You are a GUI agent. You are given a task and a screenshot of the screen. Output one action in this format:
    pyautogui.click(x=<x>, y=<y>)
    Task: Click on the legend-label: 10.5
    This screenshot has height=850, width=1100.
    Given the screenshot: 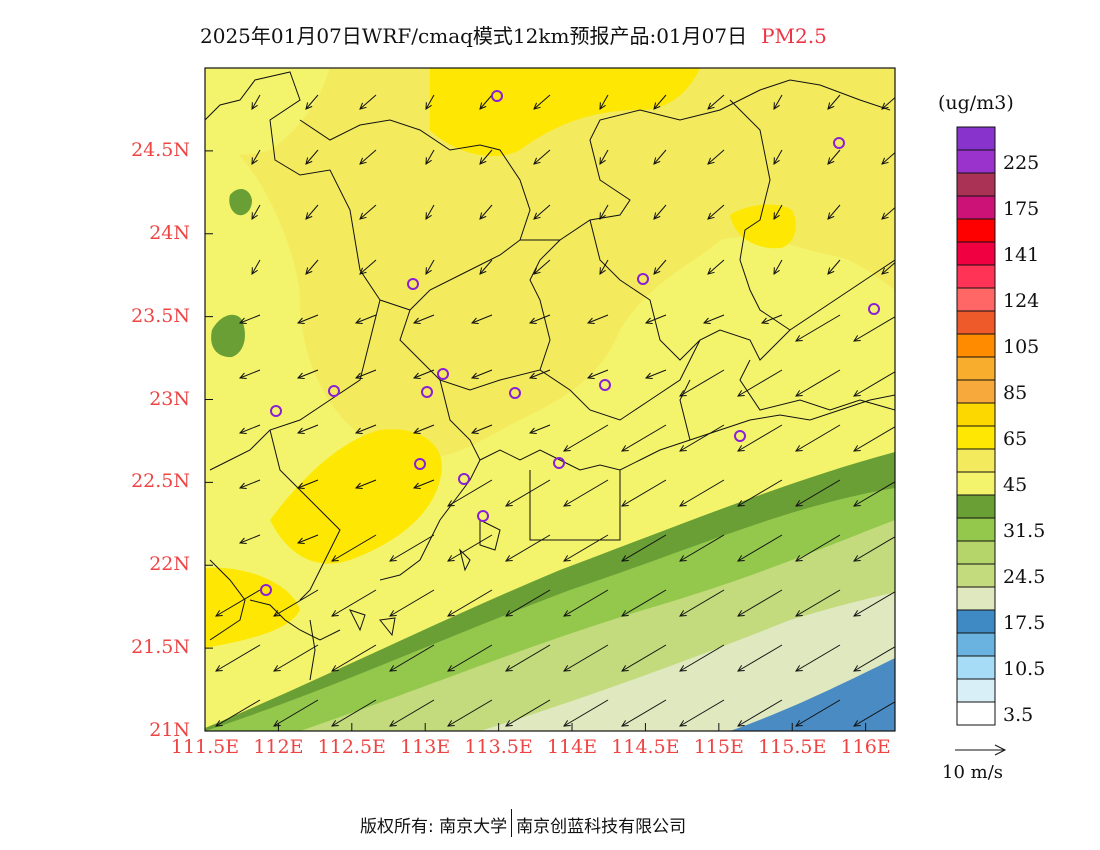 What is the action you would take?
    pyautogui.click(x=1024, y=669)
    